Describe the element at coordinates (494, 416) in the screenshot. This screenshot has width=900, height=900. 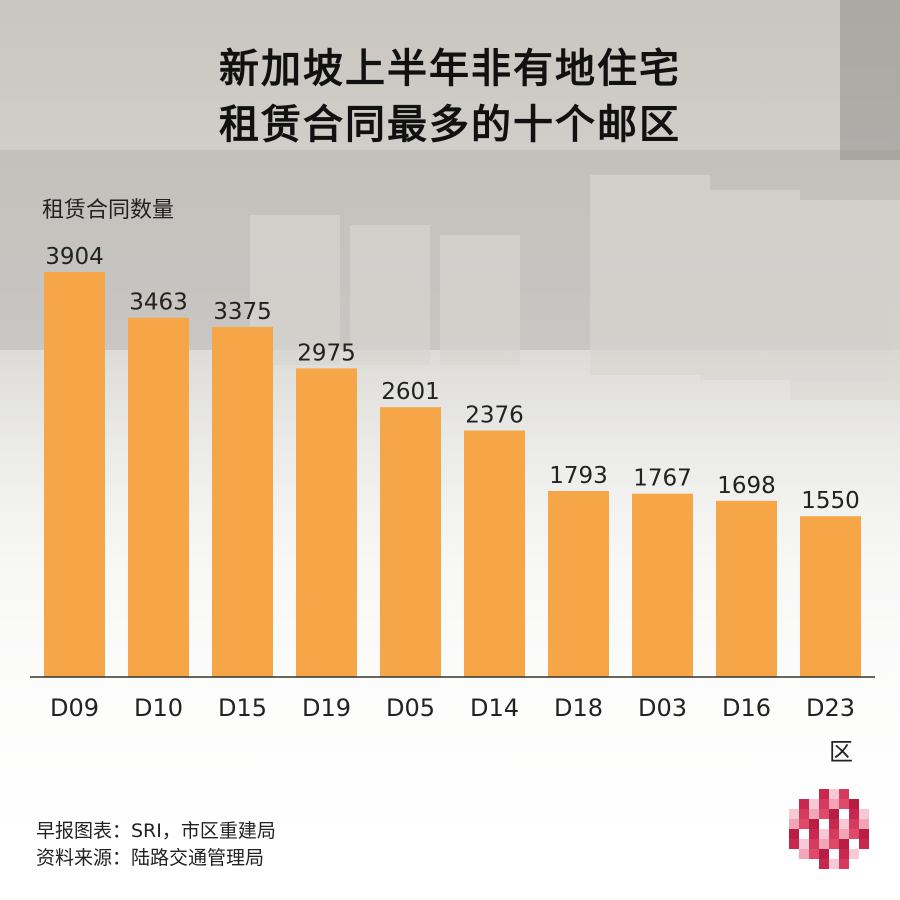
I see `value-label-d14: 2376` at that location.